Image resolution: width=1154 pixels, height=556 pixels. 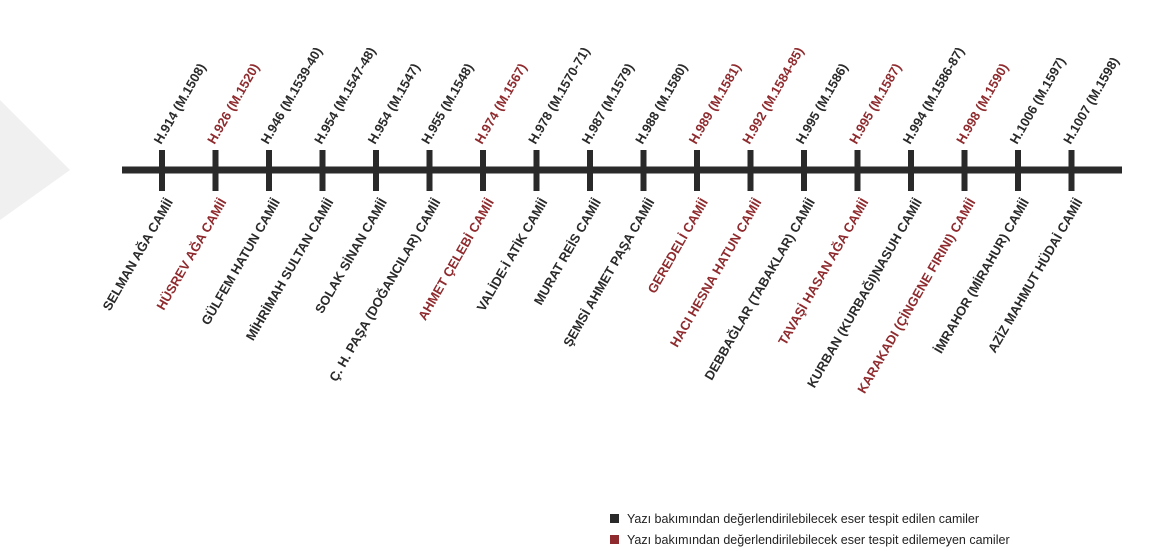 What do you see at coordinates (875, 104) in the screenshot?
I see `timeline-date-label: H.995 (M.1587)` at bounding box center [875, 104].